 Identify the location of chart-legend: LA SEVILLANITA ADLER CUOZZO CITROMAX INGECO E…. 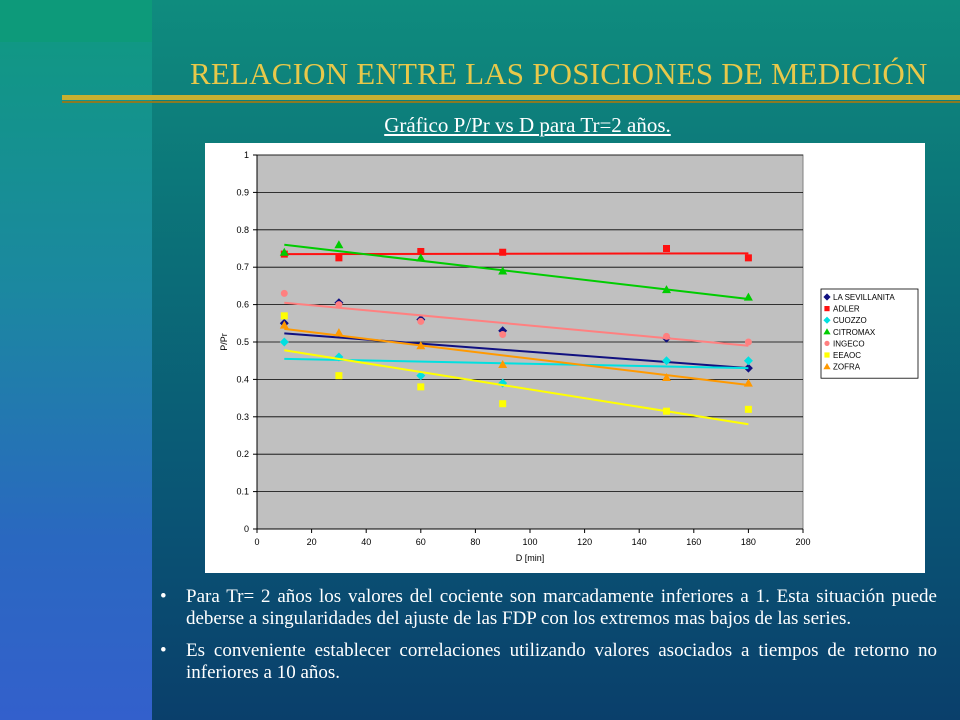
(869, 333).